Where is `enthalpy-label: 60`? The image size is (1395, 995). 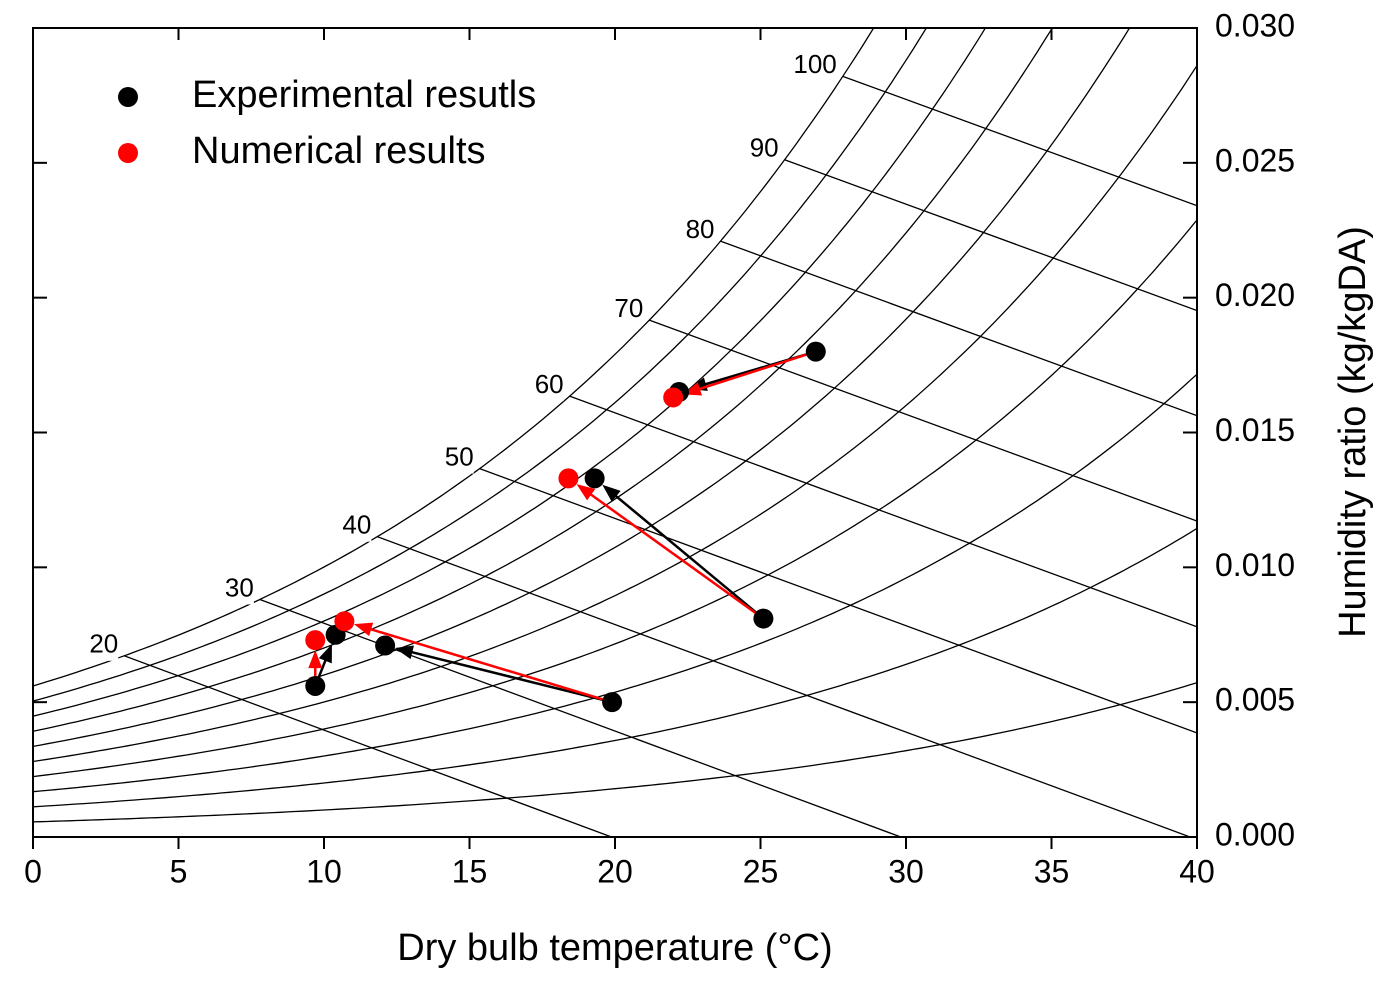
enthalpy-label: 60 is located at coordinates (549, 384).